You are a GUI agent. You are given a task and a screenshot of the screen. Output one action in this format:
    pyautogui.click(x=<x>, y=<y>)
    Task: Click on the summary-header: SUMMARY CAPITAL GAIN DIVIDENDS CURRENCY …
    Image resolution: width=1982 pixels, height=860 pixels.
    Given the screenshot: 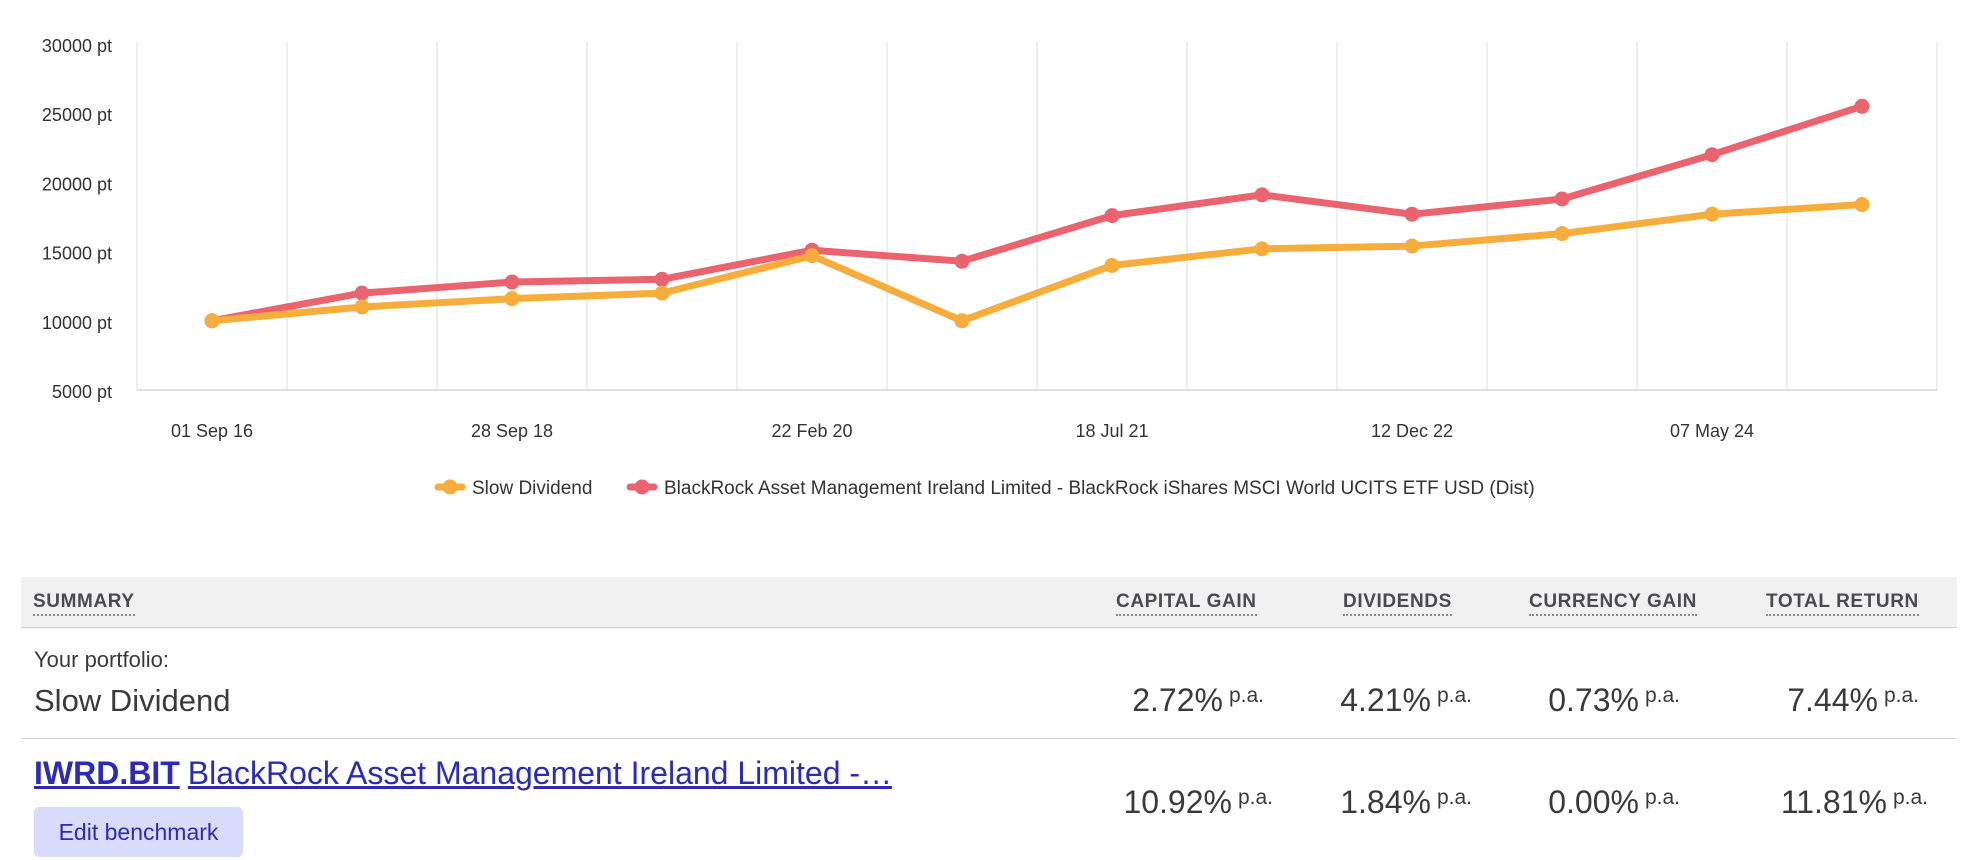 What is the action you would take?
    pyautogui.click(x=989, y=602)
    